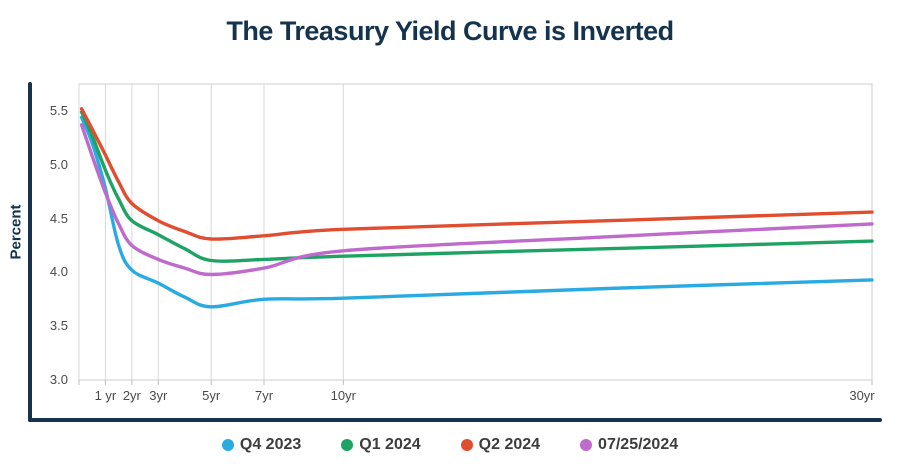 The image size is (900, 472). What do you see at coordinates (58, 379) in the screenshot?
I see `y-tick-label: 3.0` at bounding box center [58, 379].